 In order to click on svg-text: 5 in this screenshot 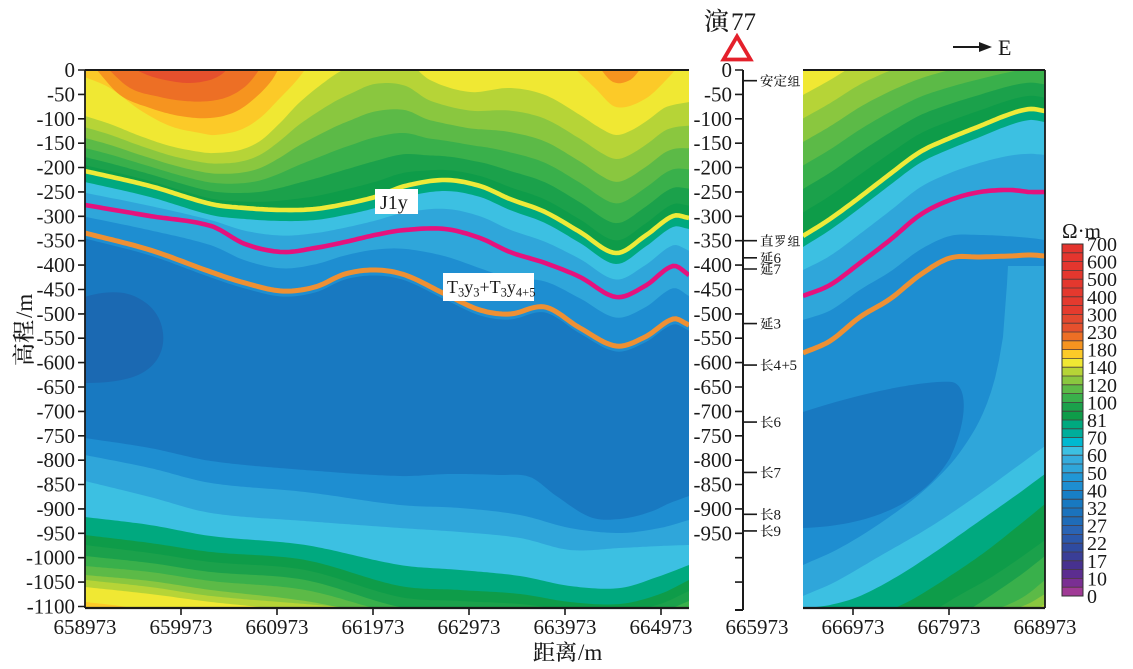, I will do `click(794, 366)`.